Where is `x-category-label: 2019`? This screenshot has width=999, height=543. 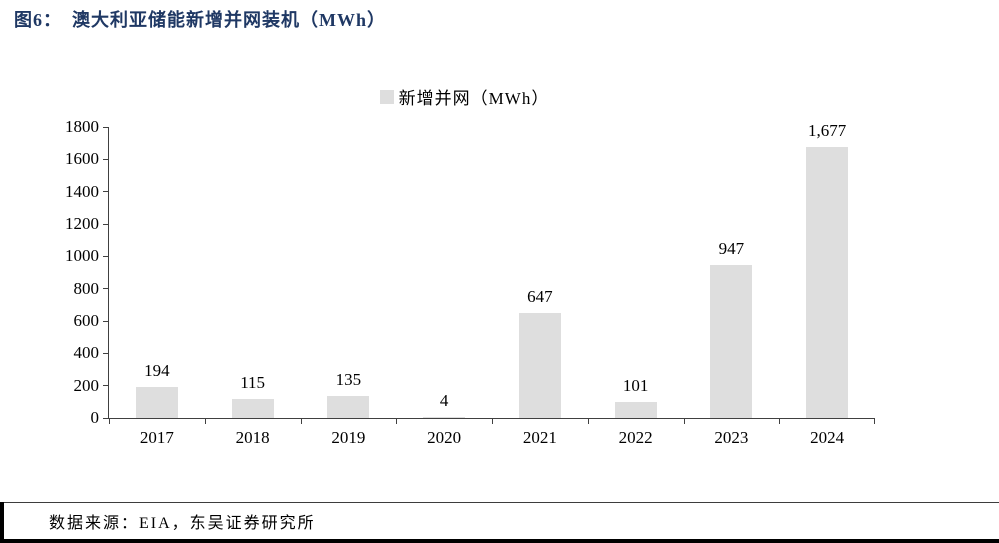
x-category-label: 2019 is located at coordinates (348, 437).